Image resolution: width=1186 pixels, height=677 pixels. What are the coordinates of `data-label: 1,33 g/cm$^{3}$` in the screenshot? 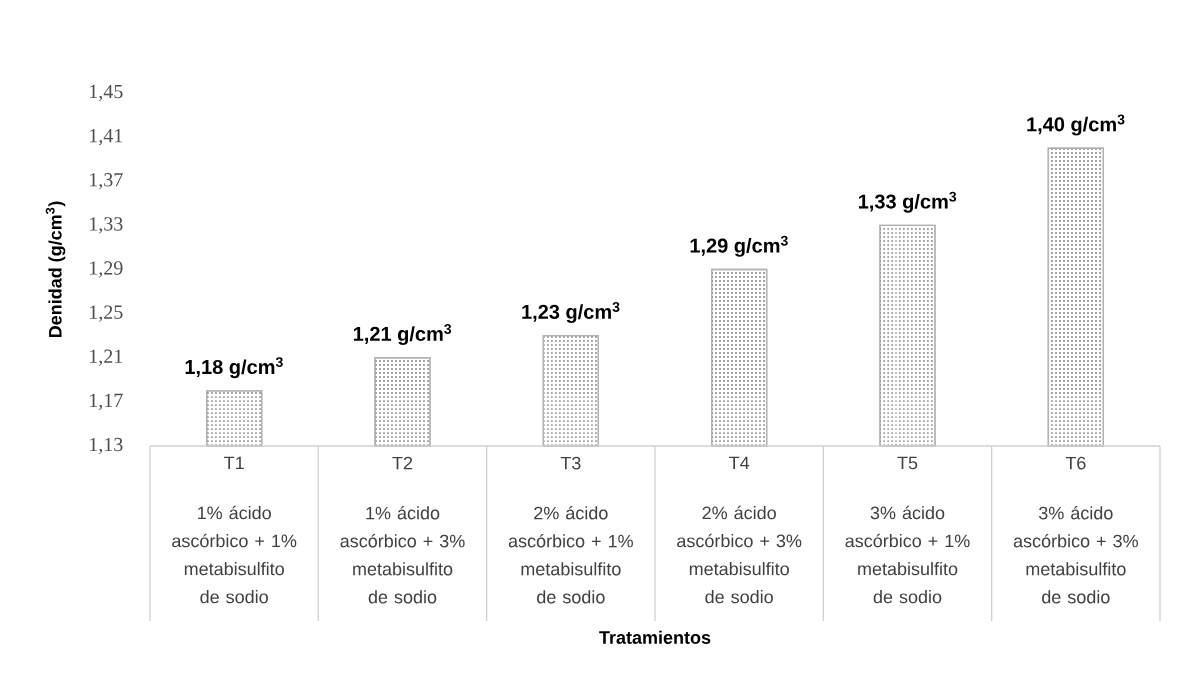 It's located at (907, 202).